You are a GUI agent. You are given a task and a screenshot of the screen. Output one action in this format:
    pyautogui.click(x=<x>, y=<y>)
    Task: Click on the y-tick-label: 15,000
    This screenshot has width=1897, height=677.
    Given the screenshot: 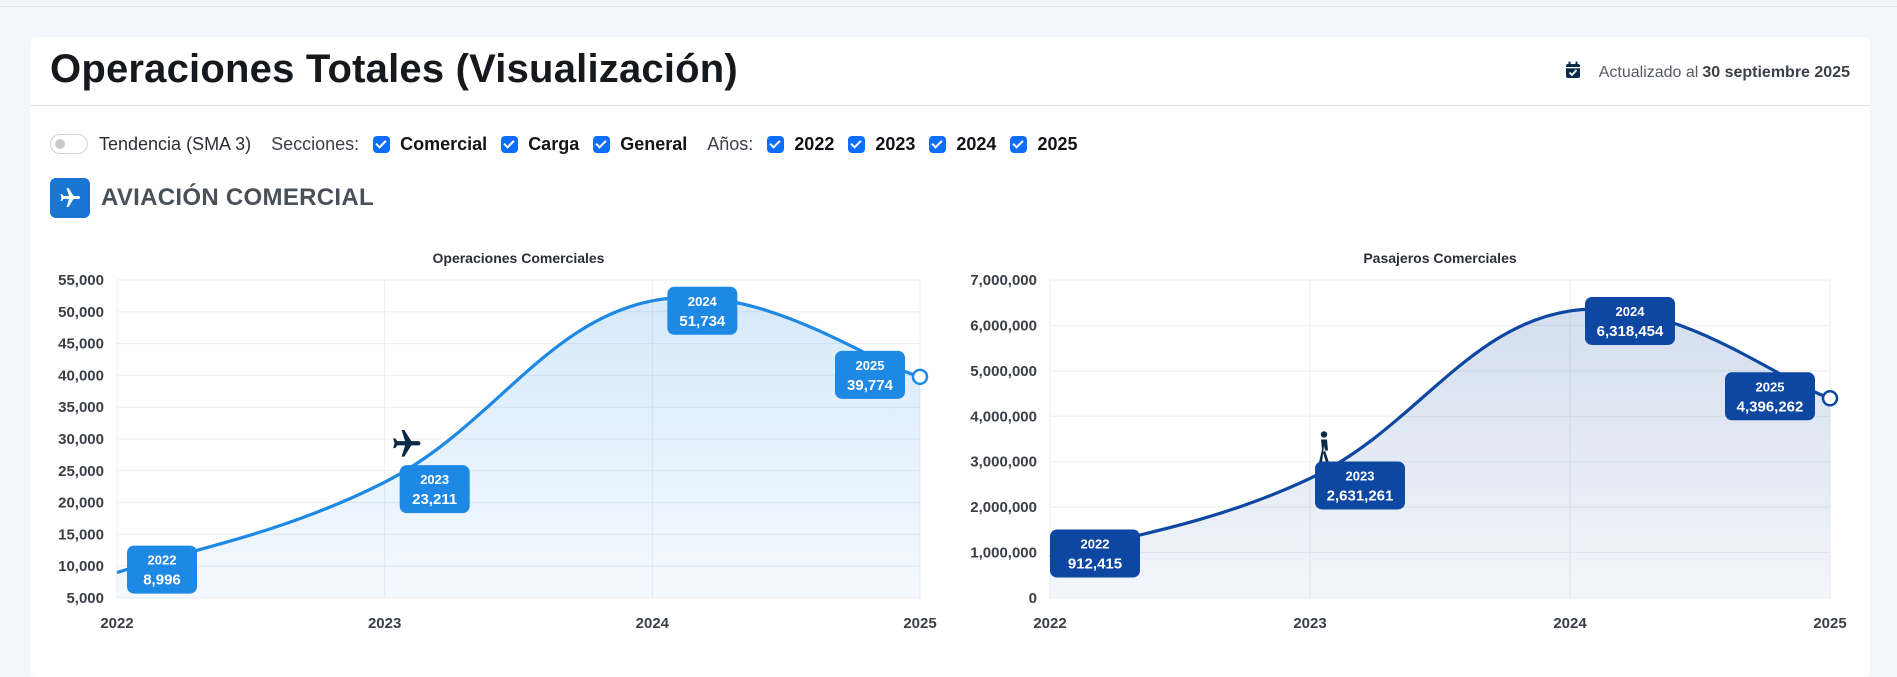 What is the action you would take?
    pyautogui.click(x=81, y=534)
    